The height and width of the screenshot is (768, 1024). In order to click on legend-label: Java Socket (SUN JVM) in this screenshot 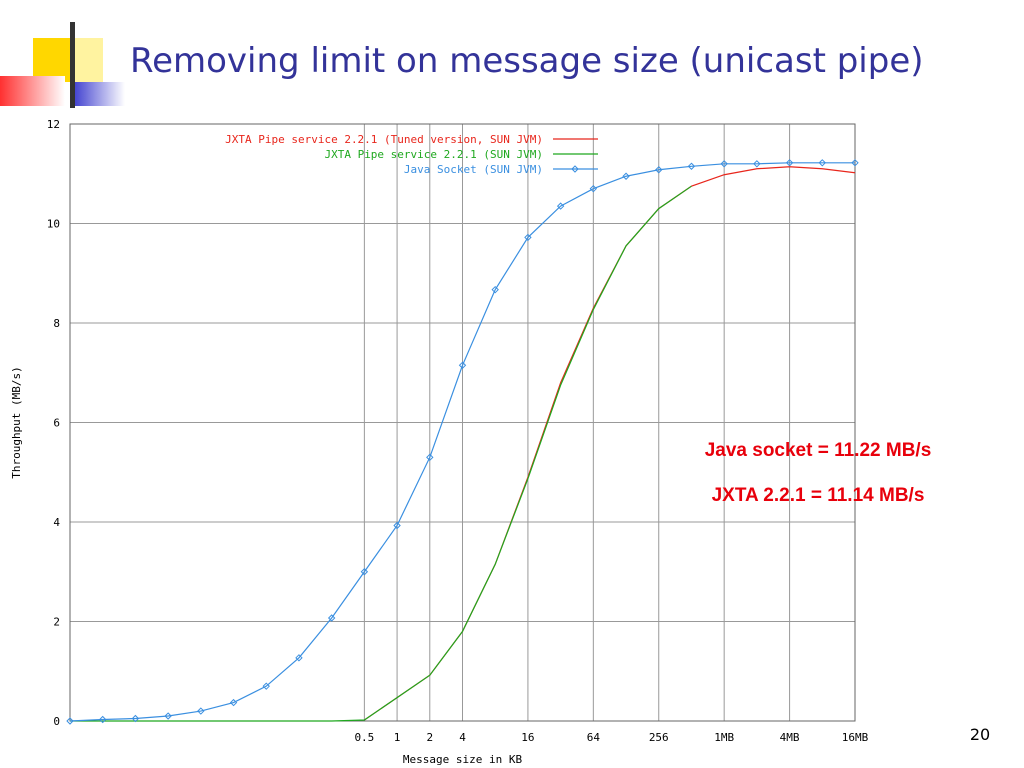, I will do `click(473, 169)`.